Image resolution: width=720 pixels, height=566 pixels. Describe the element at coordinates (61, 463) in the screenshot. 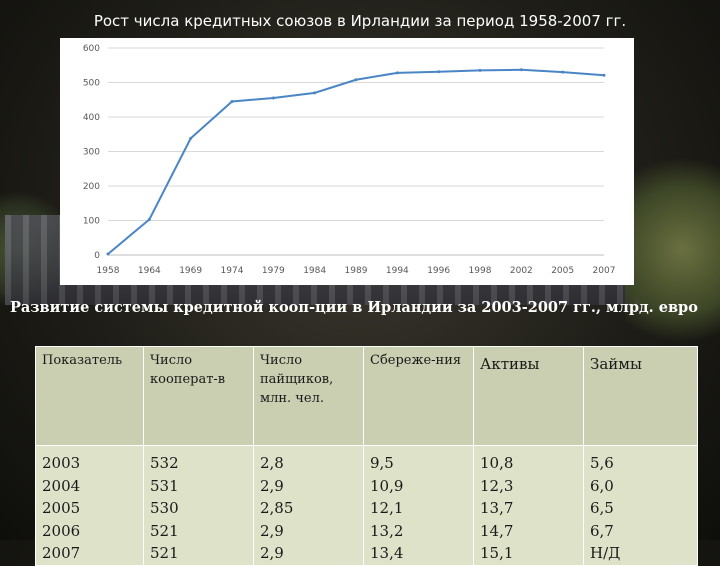

I see `table-cell: 2003` at that location.